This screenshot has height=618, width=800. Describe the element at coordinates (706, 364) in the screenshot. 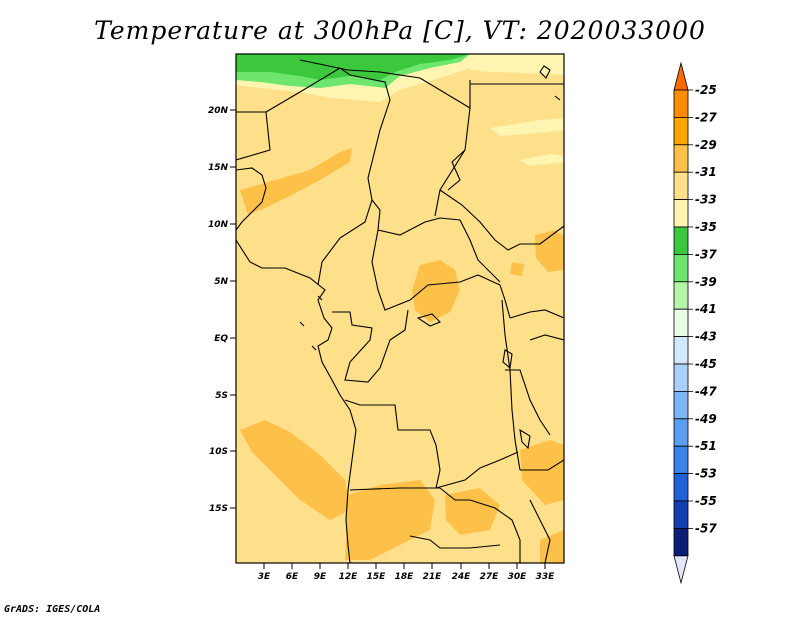

I see `colorbar-level-label: -45` at that location.